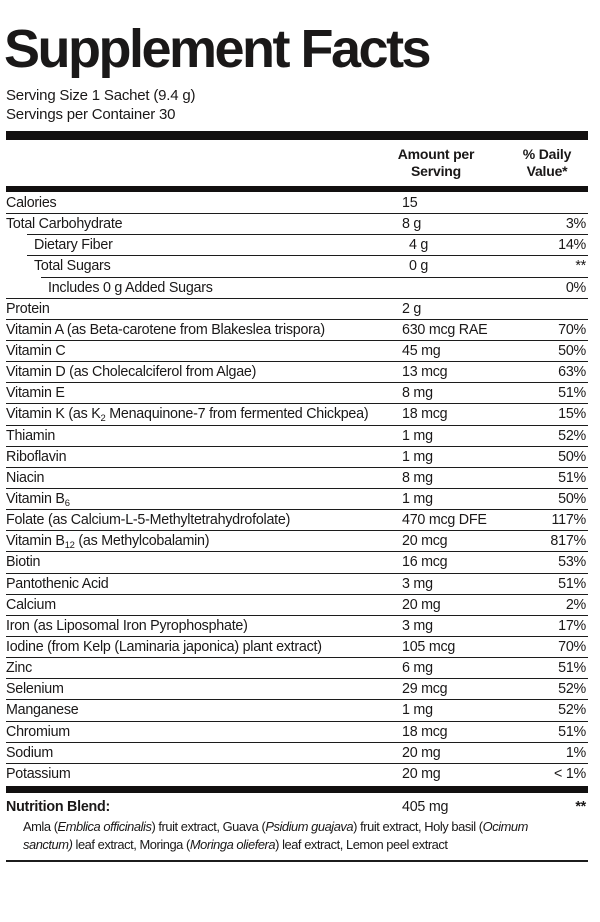 This screenshot has height=922, width=600. Describe the element at coordinates (73, 245) in the screenshot. I see `nutrient-name: Dietary Fiber` at that location.